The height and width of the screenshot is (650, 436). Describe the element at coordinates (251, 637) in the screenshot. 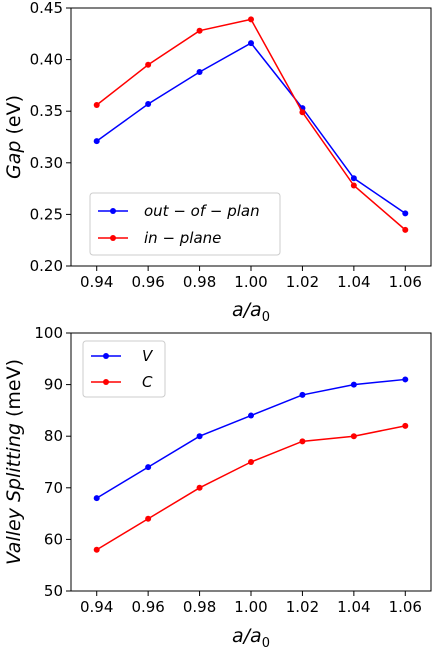

I see `valley-xlabel: a/a0` at that location.